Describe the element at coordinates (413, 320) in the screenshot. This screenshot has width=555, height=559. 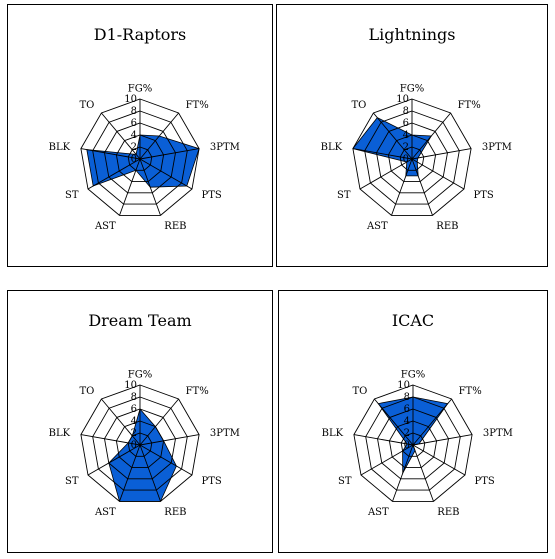
I see `chart-title: ICAC` at that location.